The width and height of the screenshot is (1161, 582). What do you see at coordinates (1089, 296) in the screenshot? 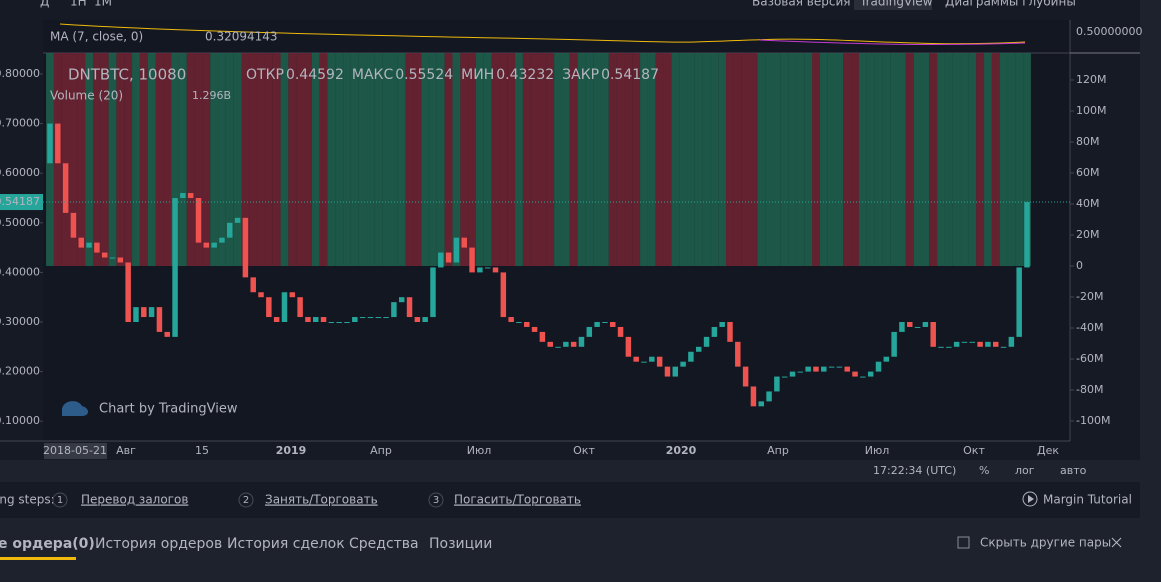
I see `v-tick-label: -20M` at bounding box center [1089, 296].